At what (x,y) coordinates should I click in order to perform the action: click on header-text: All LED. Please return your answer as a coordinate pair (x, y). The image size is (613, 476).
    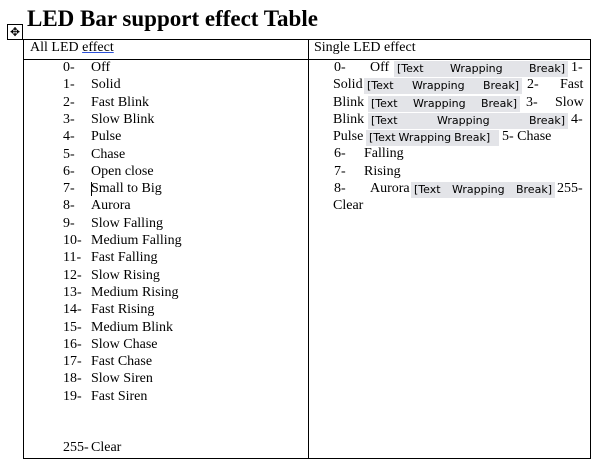
    Looking at the image, I should click on (54, 47).